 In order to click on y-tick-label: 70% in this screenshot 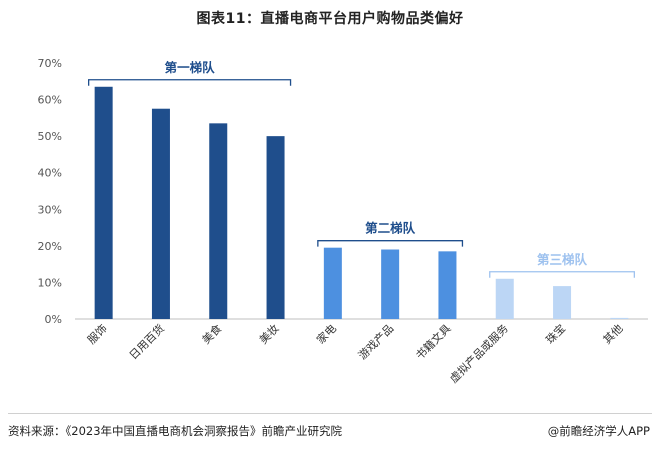, I will do `click(50, 63)`.